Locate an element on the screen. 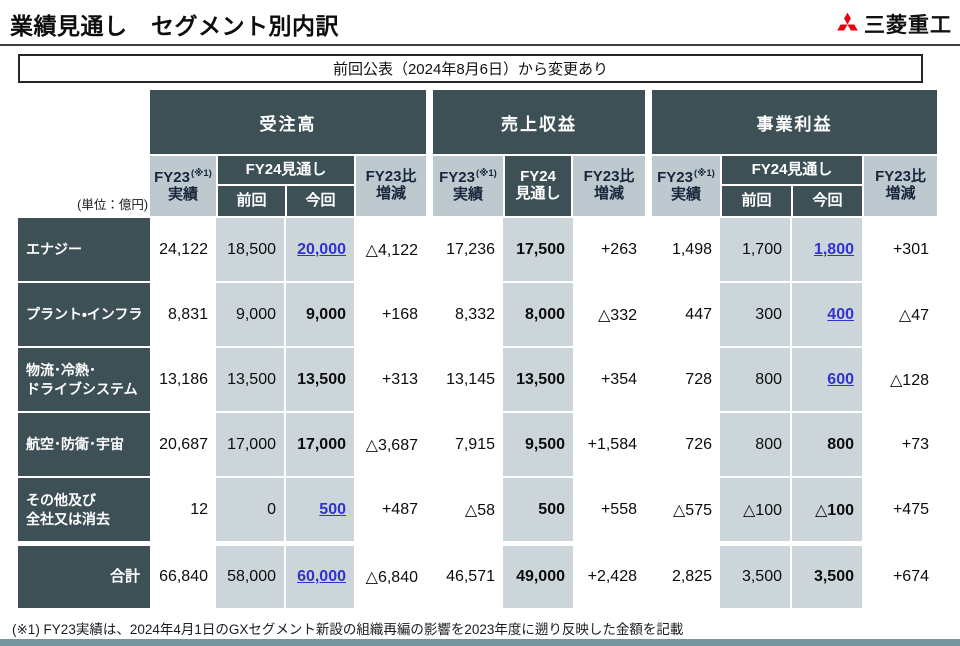  profit-diff-value: +73 is located at coordinates (899, 444).